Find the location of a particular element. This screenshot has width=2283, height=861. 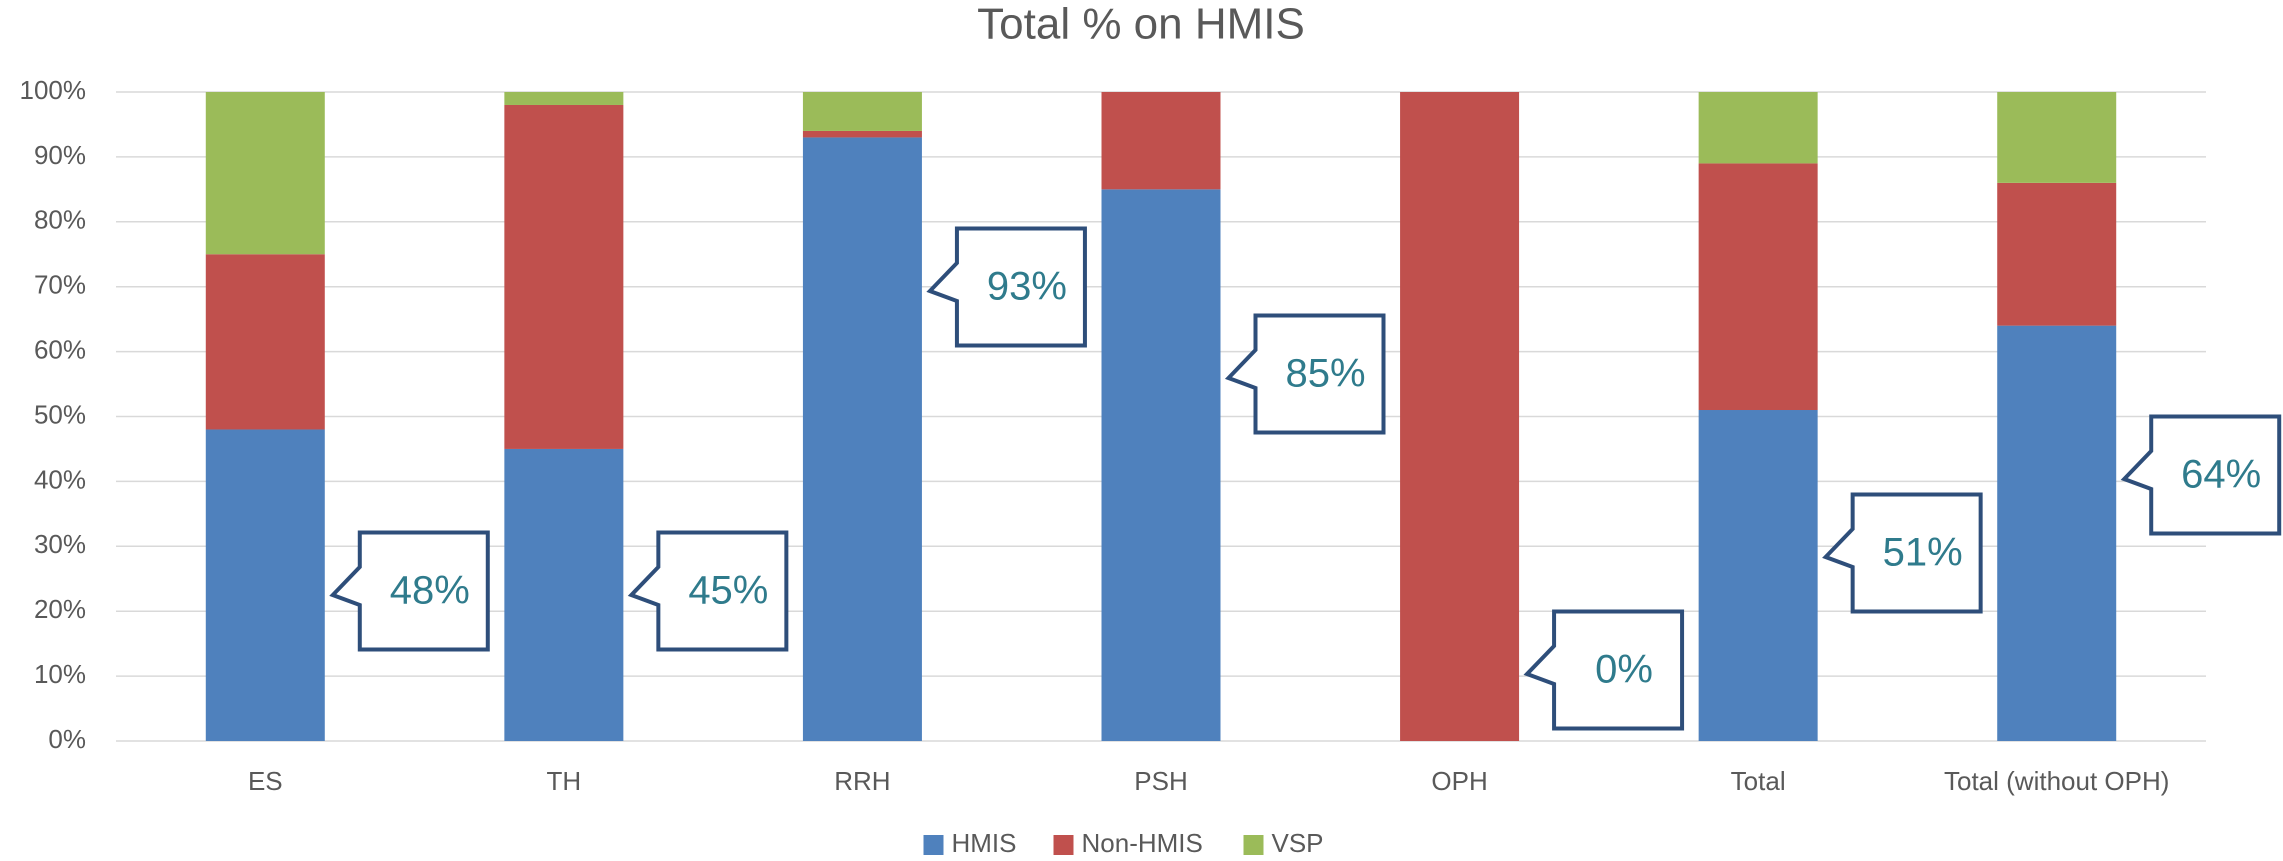

x-tick-label: RRH is located at coordinates (862, 781).